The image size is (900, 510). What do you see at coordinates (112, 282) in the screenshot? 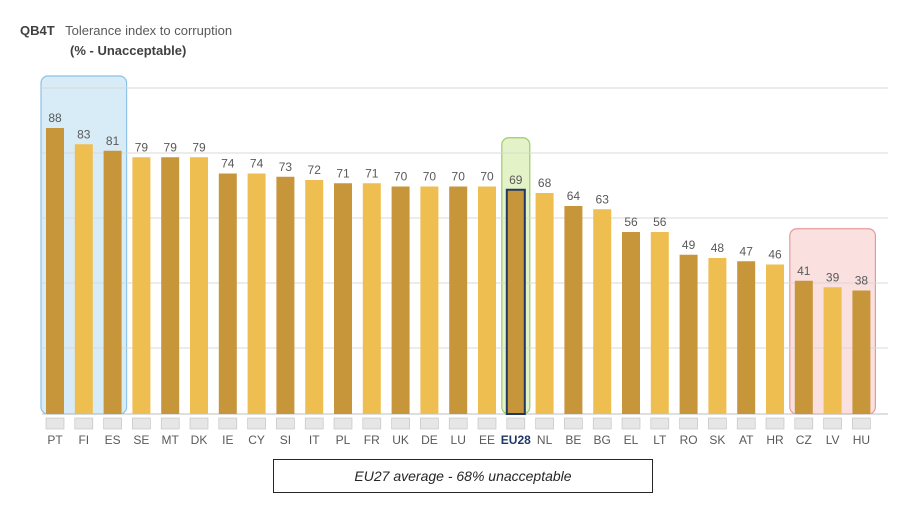
I see `bar-es` at bounding box center [112, 282].